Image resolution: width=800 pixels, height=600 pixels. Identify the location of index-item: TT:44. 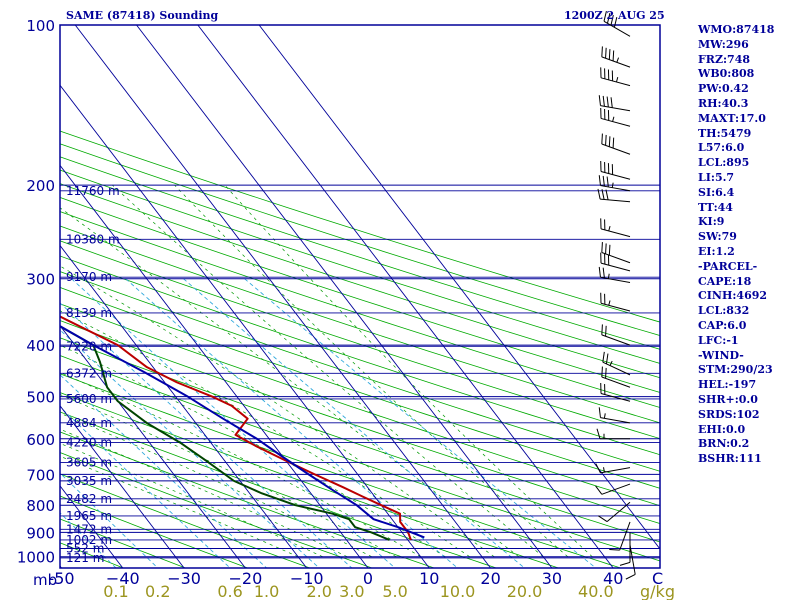
(715, 207).